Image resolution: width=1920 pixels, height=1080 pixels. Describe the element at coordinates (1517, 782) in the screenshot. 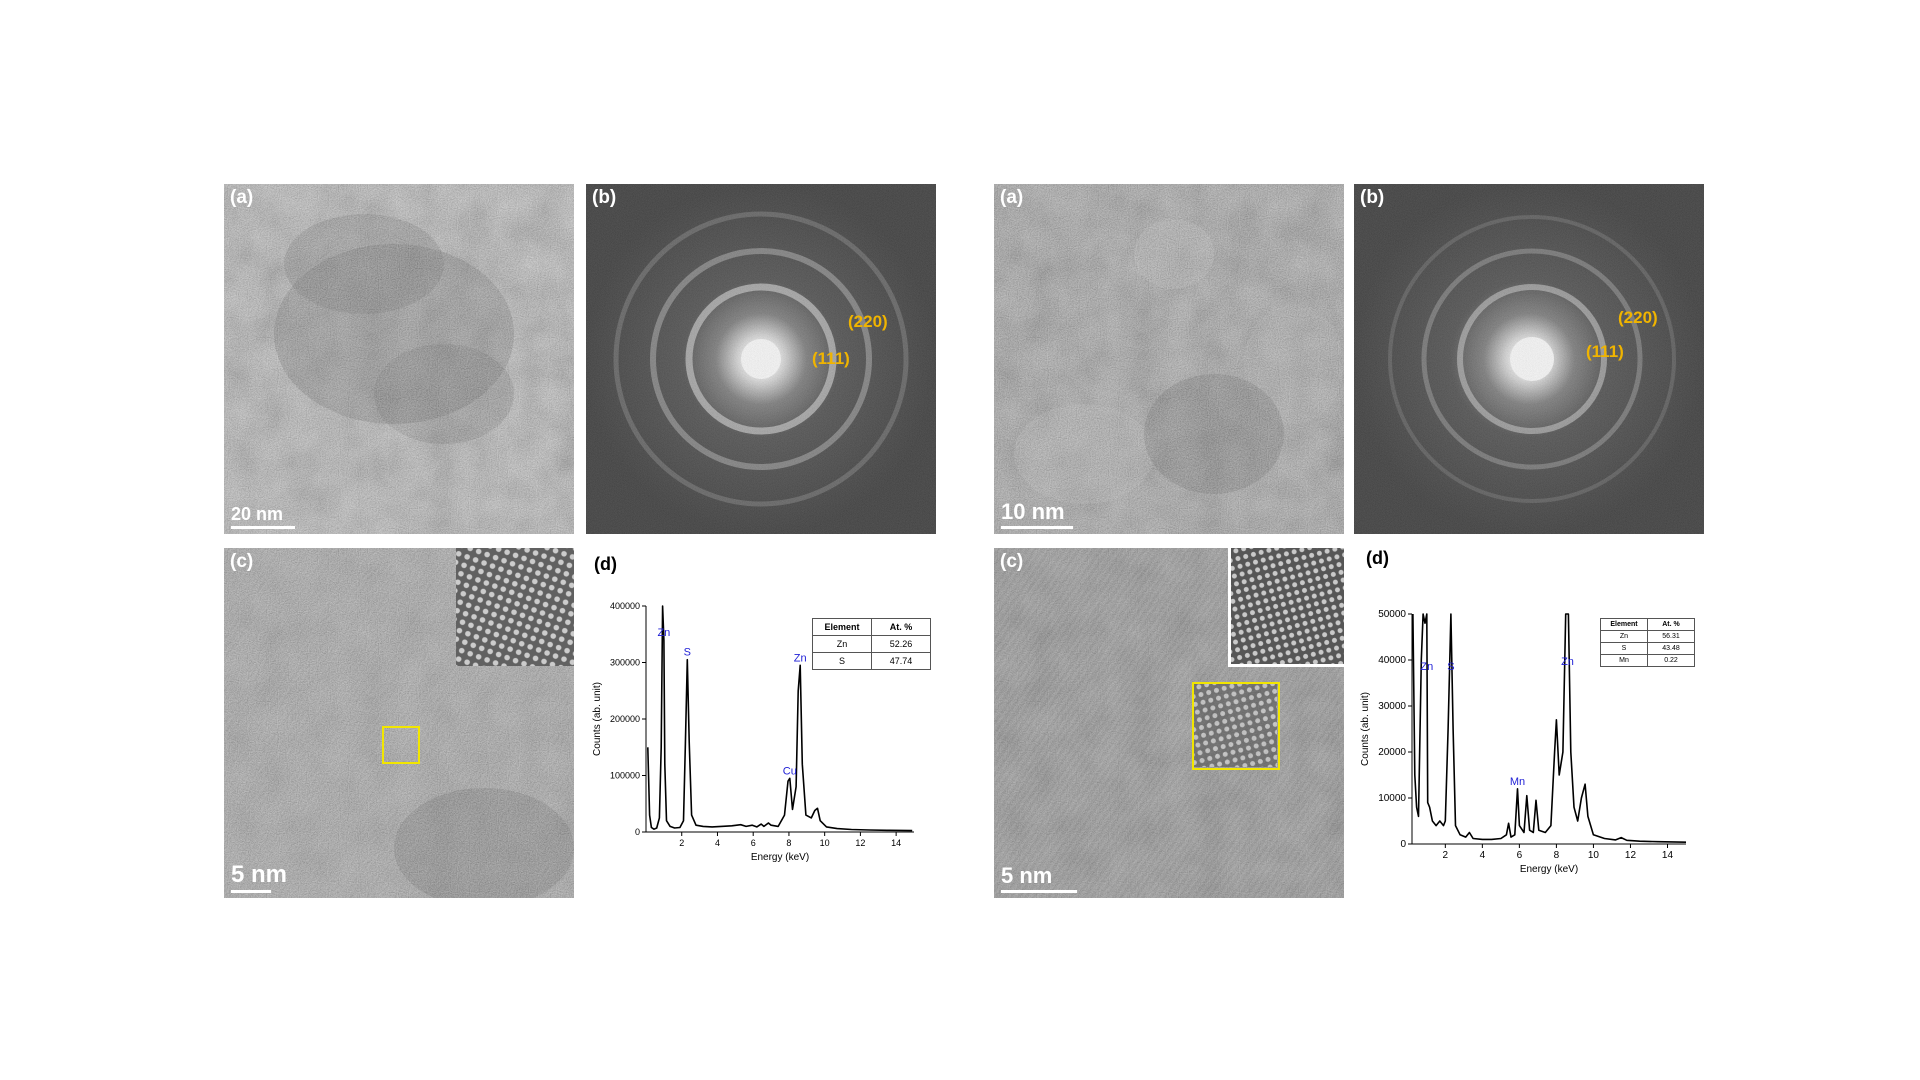

I see `peak-label: Mn` at that location.